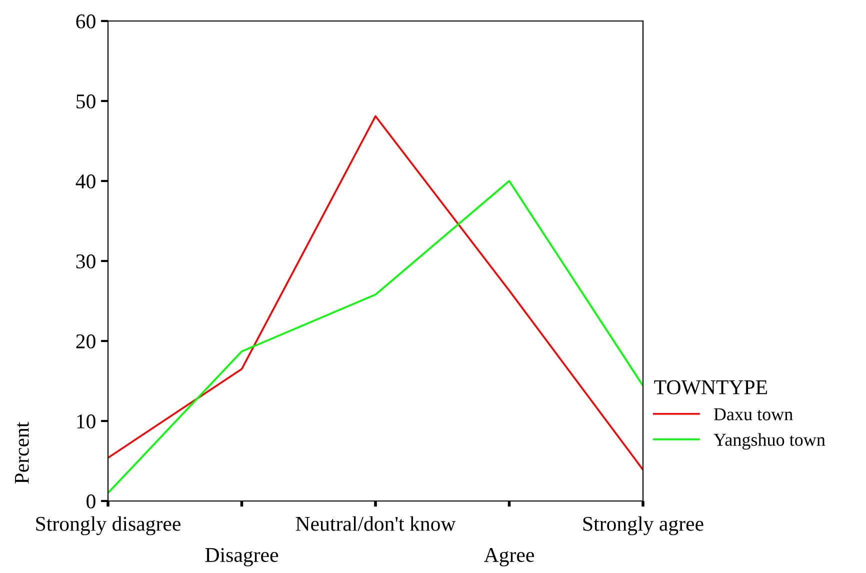 The width and height of the screenshot is (866, 573). Describe the element at coordinates (91, 501) in the screenshot. I see `y-tick-label: 0` at that location.